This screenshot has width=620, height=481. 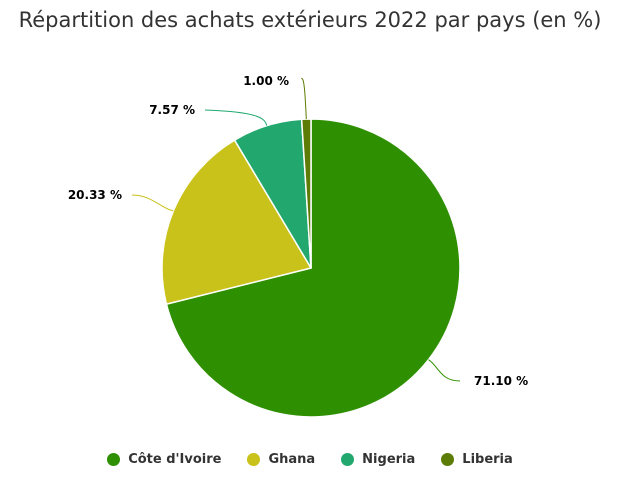 I want to click on legend-label-nigeria: Nigeria, so click(x=389, y=459).